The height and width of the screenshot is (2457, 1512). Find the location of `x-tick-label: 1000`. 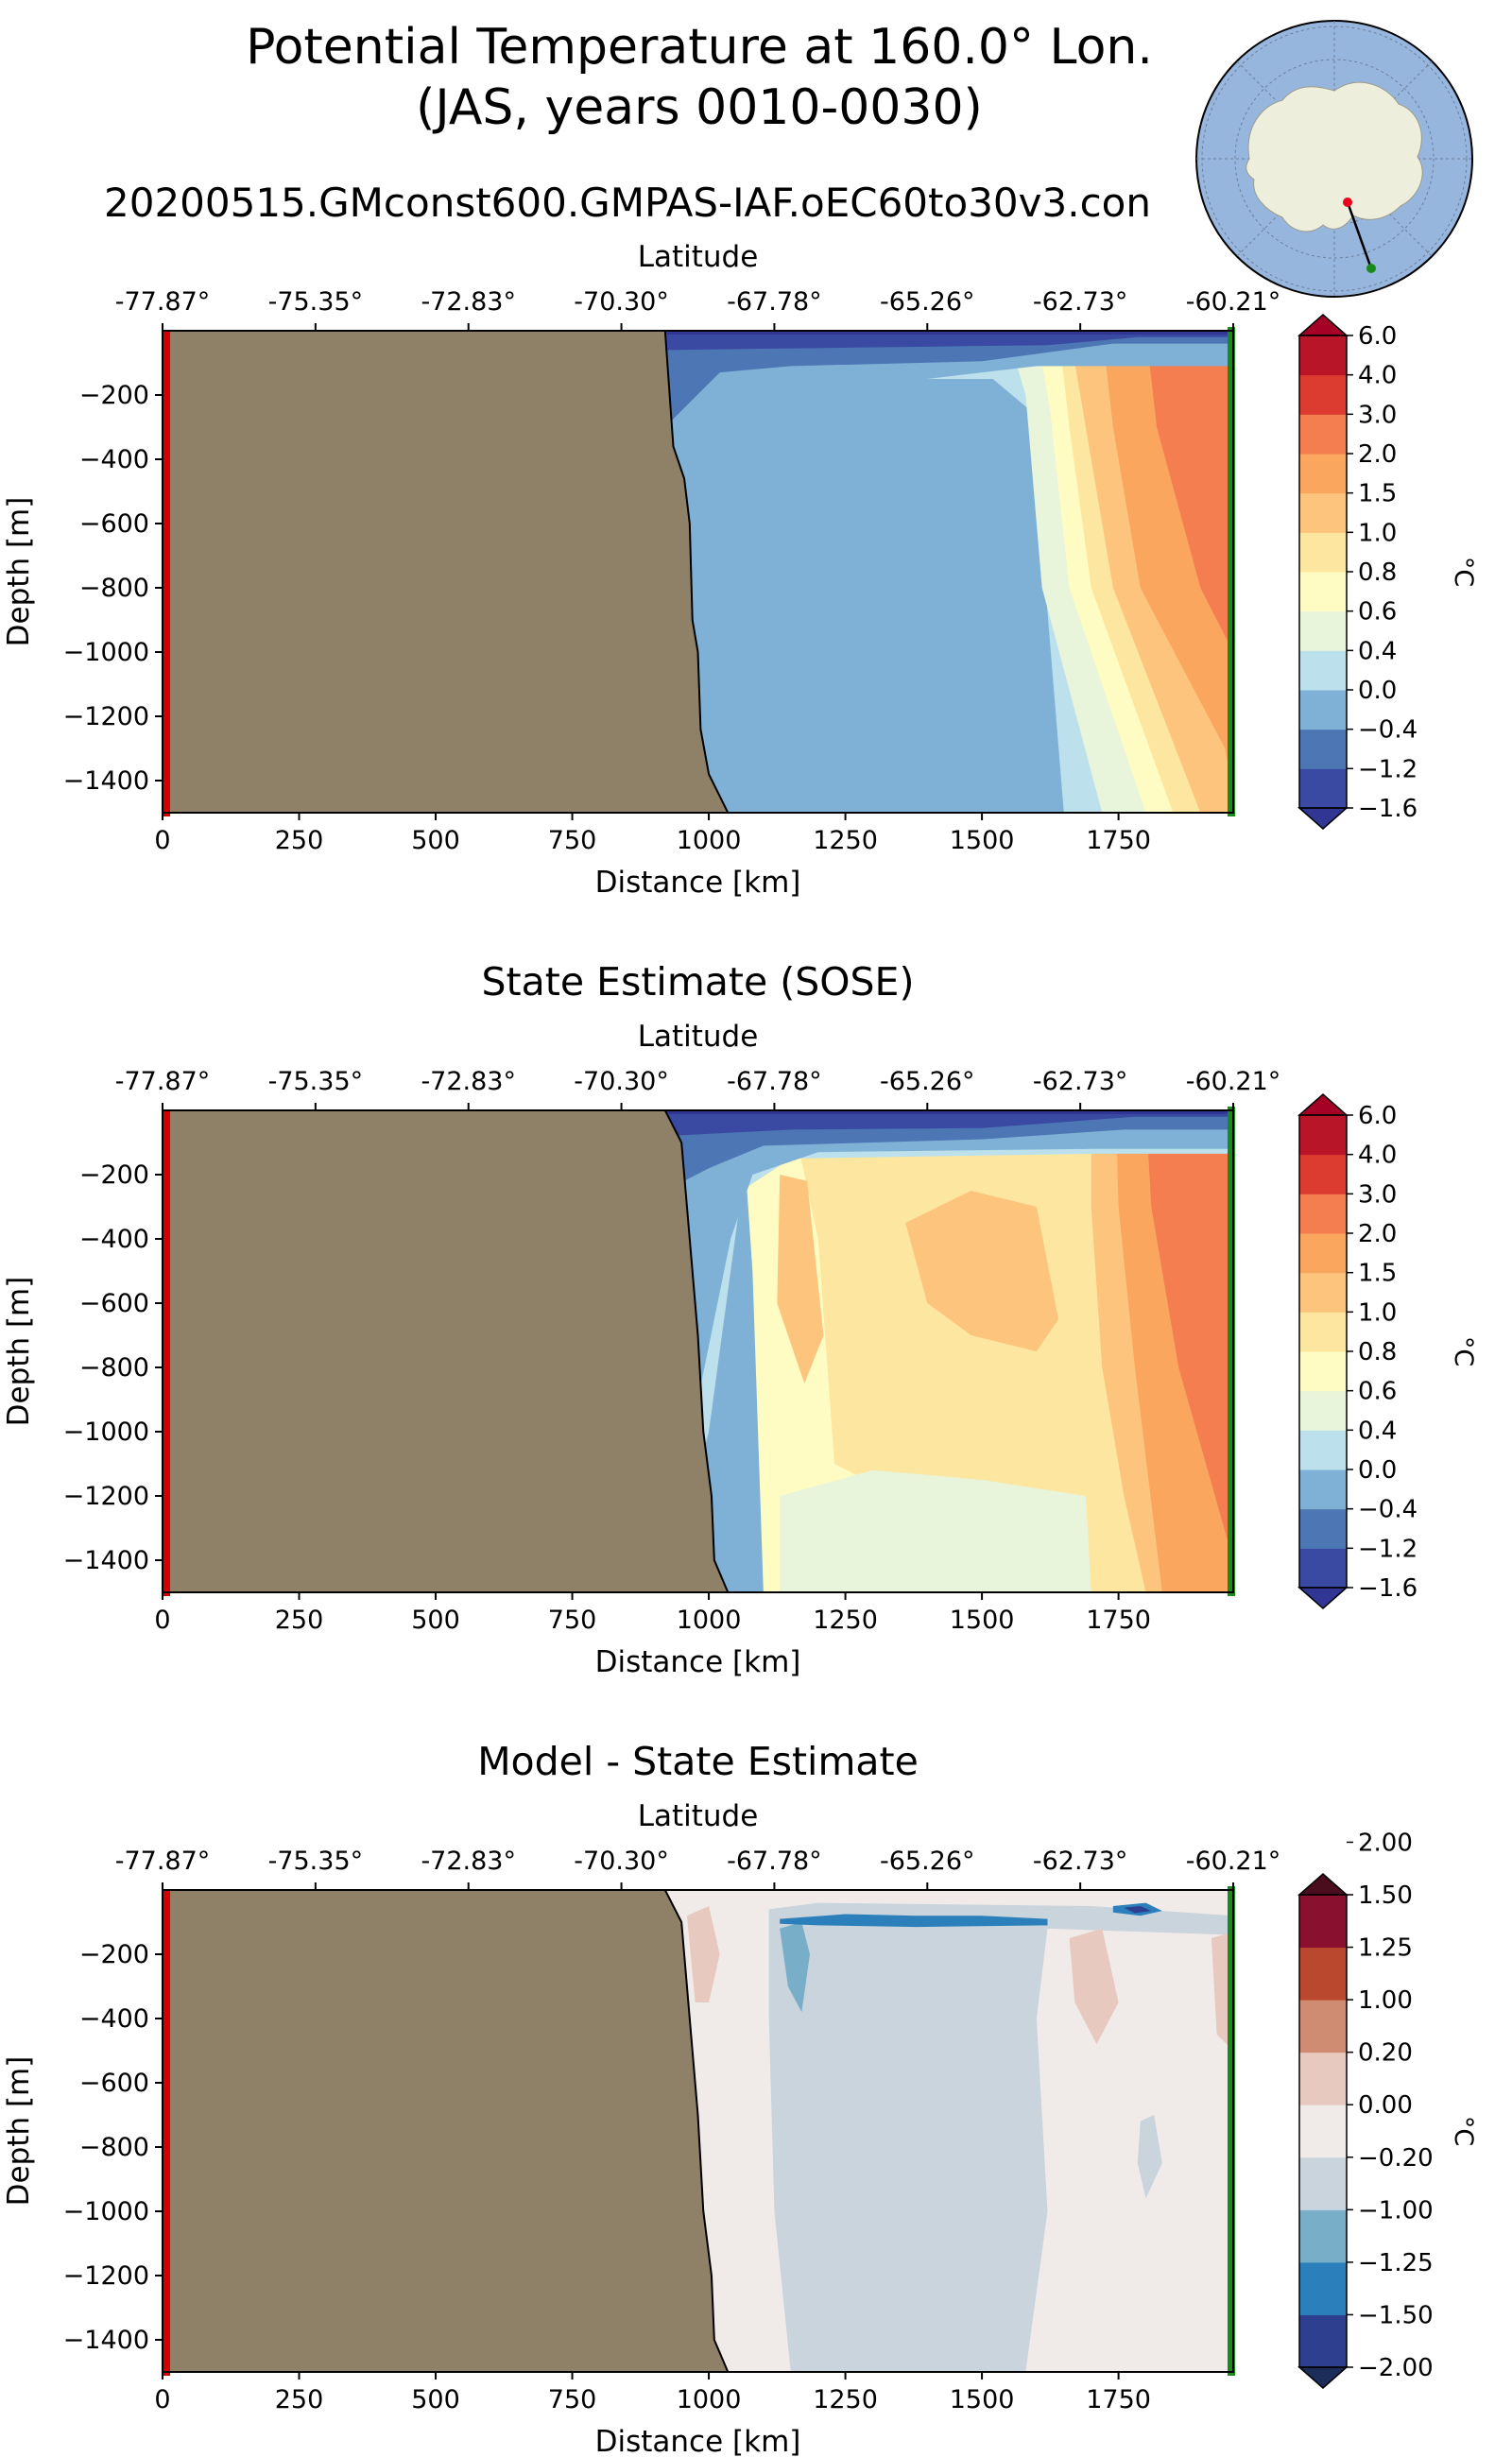

x-tick-label: 1000 is located at coordinates (709, 2399).